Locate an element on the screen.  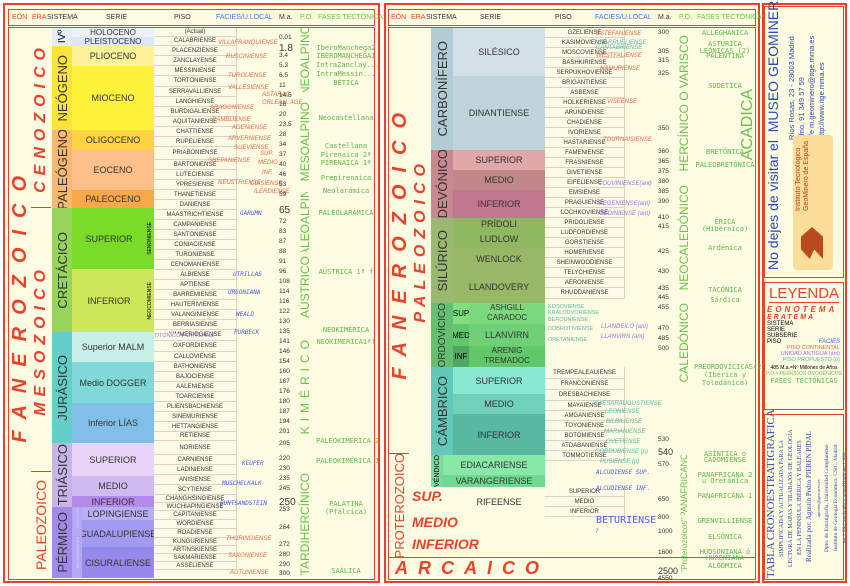
system-paleogeno: PALEÓGENO is located at coordinates (62, 169).